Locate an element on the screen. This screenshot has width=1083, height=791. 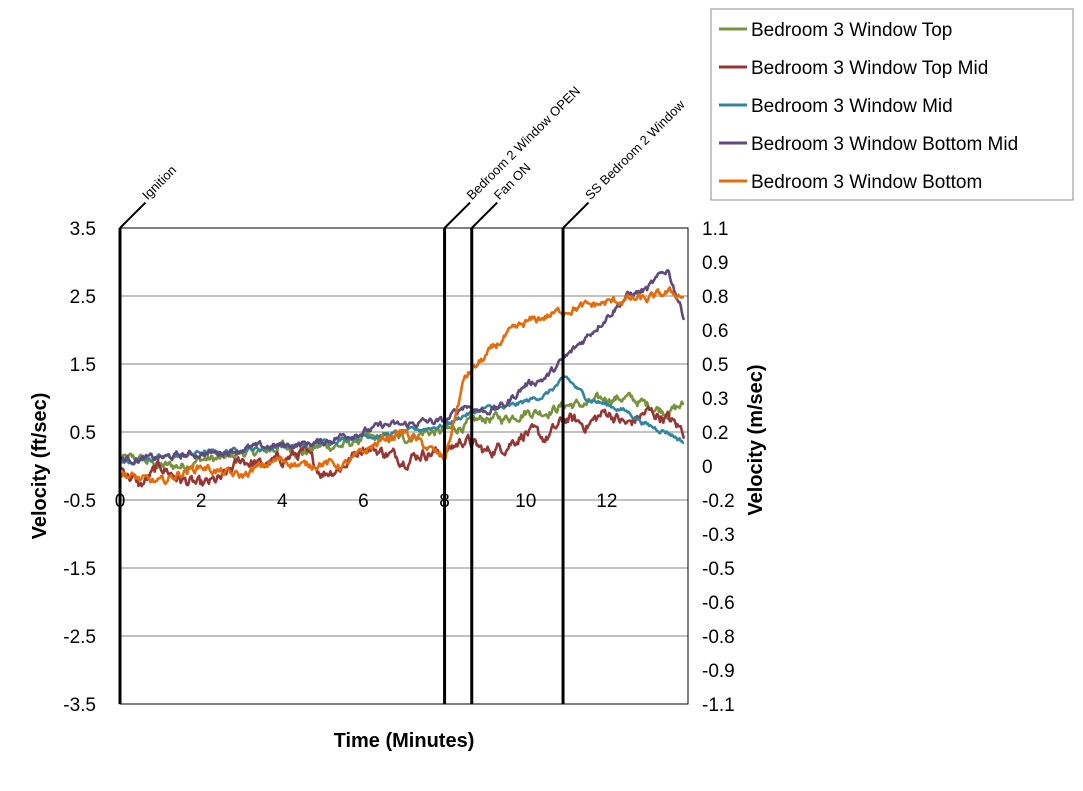
y-right-tick-label: -0.2 is located at coordinates (718, 501).